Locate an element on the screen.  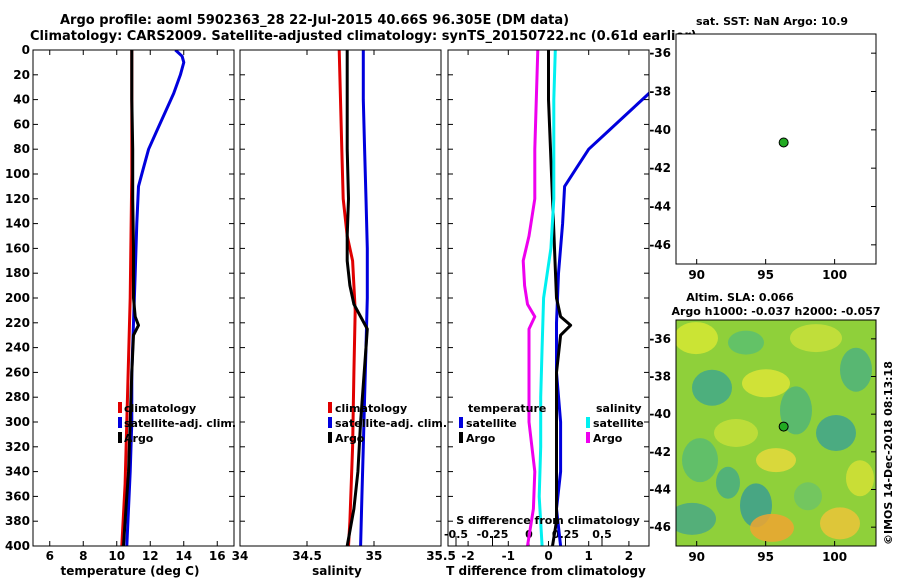
salinity-xlabel: salinity is located at coordinates (337, 571).